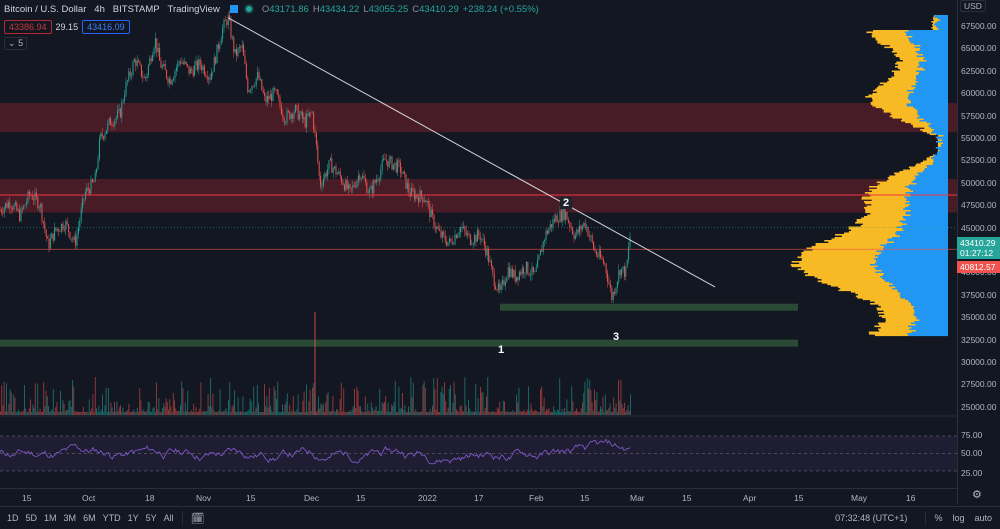 This screenshot has width=1000, height=529. Describe the element at coordinates (566, 203) in the screenshot. I see `annotation-label: 2` at that location.